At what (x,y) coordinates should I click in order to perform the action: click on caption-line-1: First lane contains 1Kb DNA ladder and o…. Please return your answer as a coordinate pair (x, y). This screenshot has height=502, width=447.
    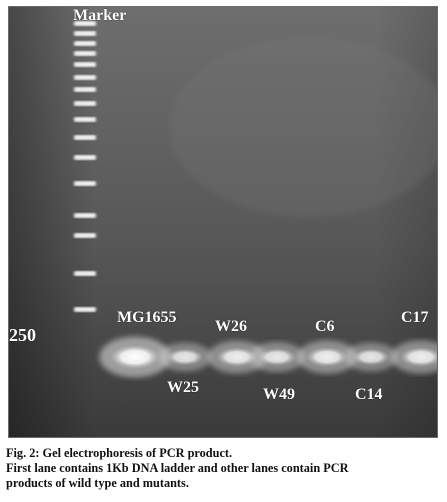
    Looking at the image, I should click on (177, 468).